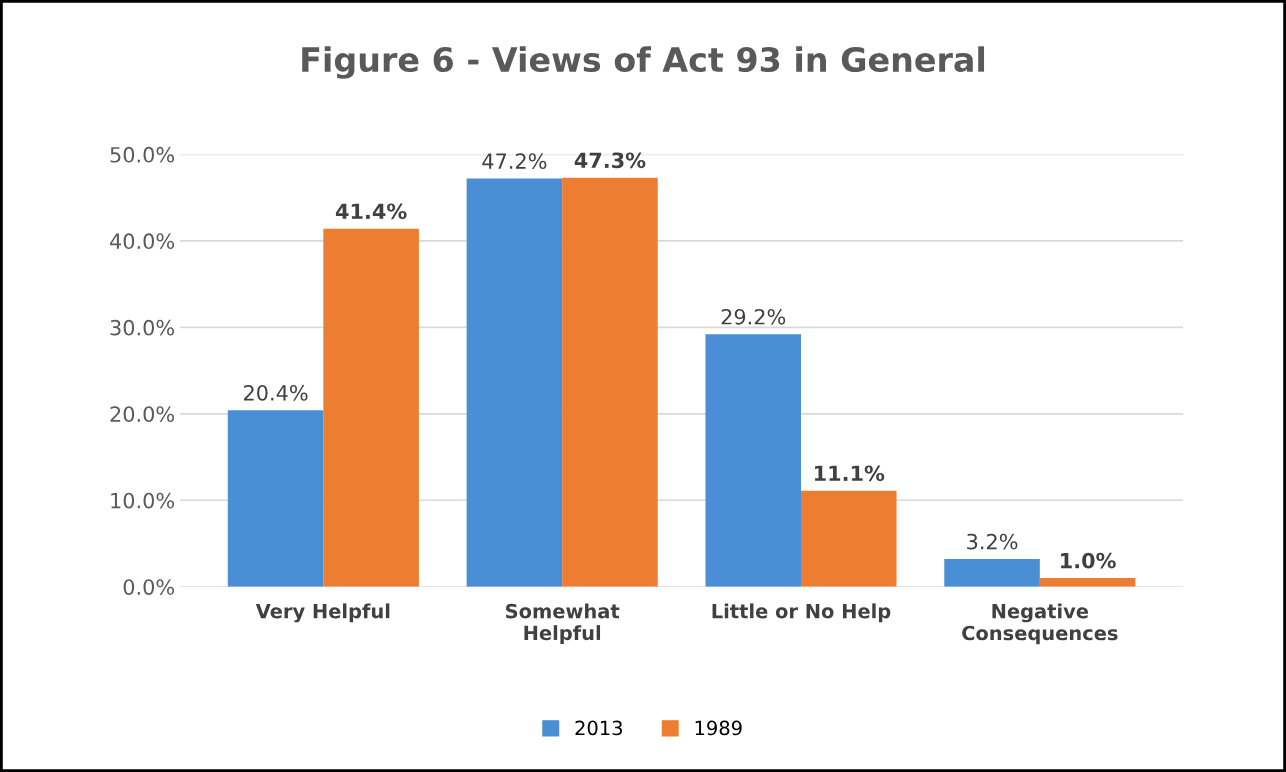 The height and width of the screenshot is (772, 1286). I want to click on x-tick-label: Somewhat Helpful, so click(563, 623).